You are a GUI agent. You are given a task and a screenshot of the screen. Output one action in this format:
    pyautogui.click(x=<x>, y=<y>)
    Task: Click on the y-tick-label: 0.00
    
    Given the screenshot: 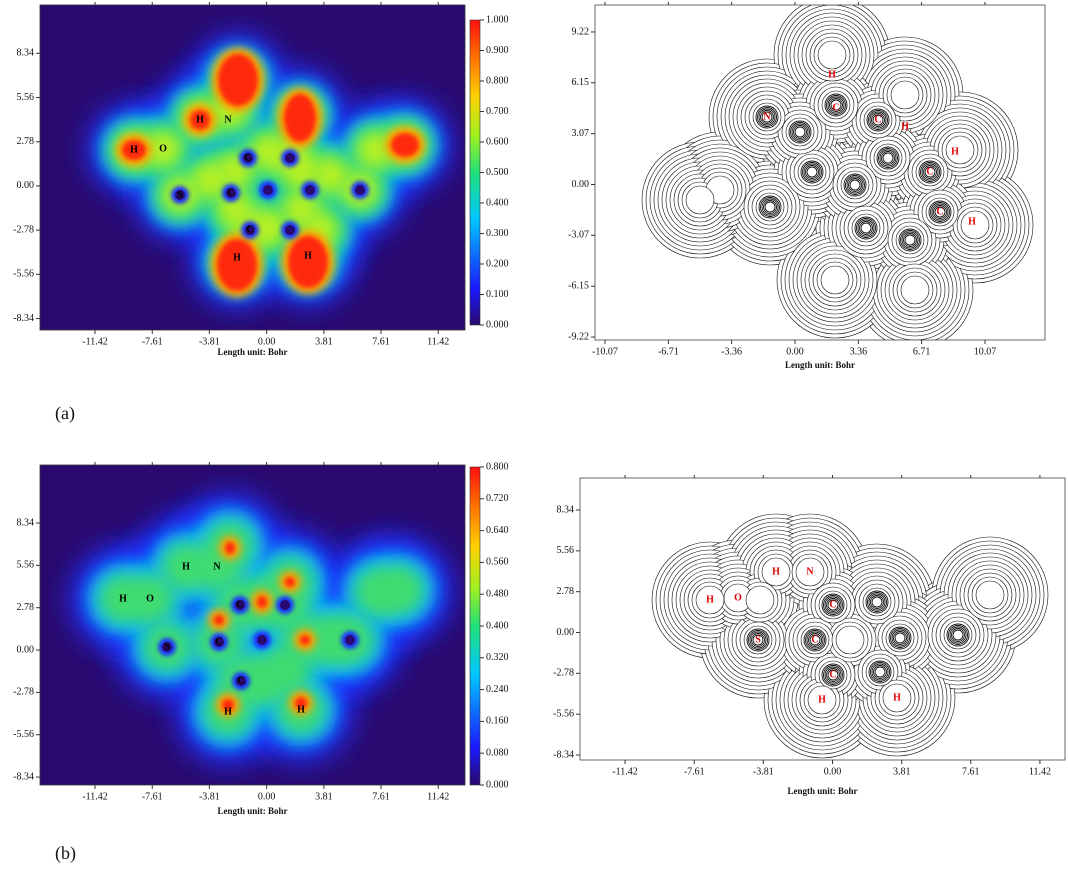 What is the action you would take?
    pyautogui.click(x=26, y=185)
    